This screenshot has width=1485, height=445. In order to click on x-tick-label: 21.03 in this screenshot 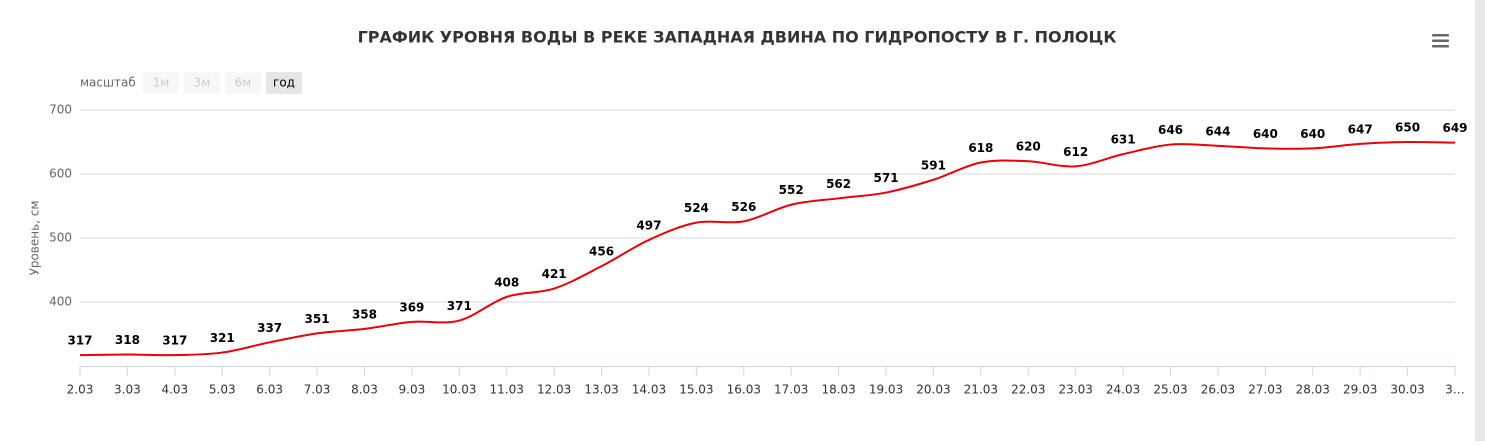, I will do `click(981, 390)`.